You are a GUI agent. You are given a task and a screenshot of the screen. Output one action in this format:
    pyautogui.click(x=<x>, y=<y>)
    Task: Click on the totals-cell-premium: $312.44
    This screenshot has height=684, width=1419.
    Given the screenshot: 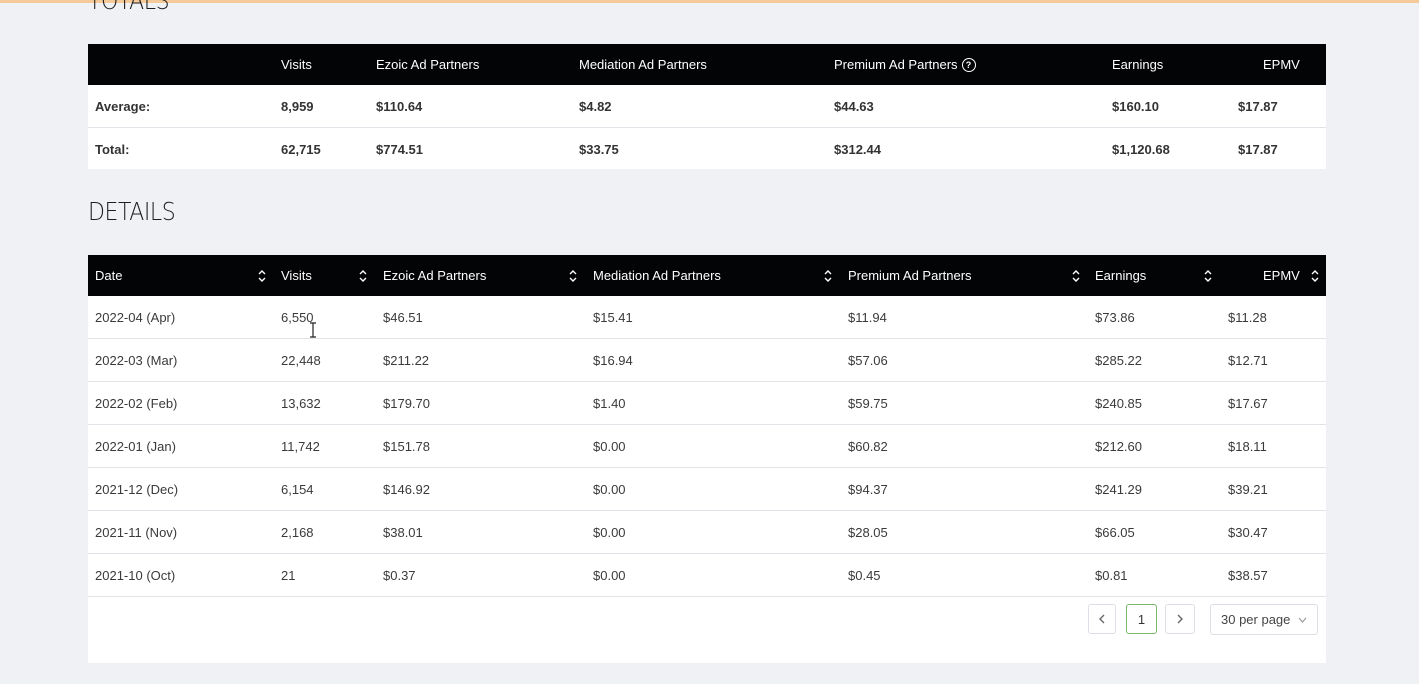 What is the action you would take?
    pyautogui.click(x=857, y=149)
    